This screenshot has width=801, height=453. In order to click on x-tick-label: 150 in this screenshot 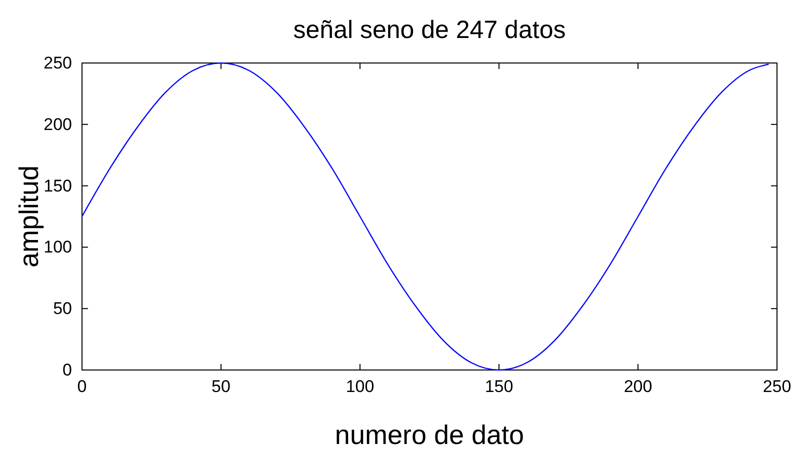, I will do `click(499, 386)`.